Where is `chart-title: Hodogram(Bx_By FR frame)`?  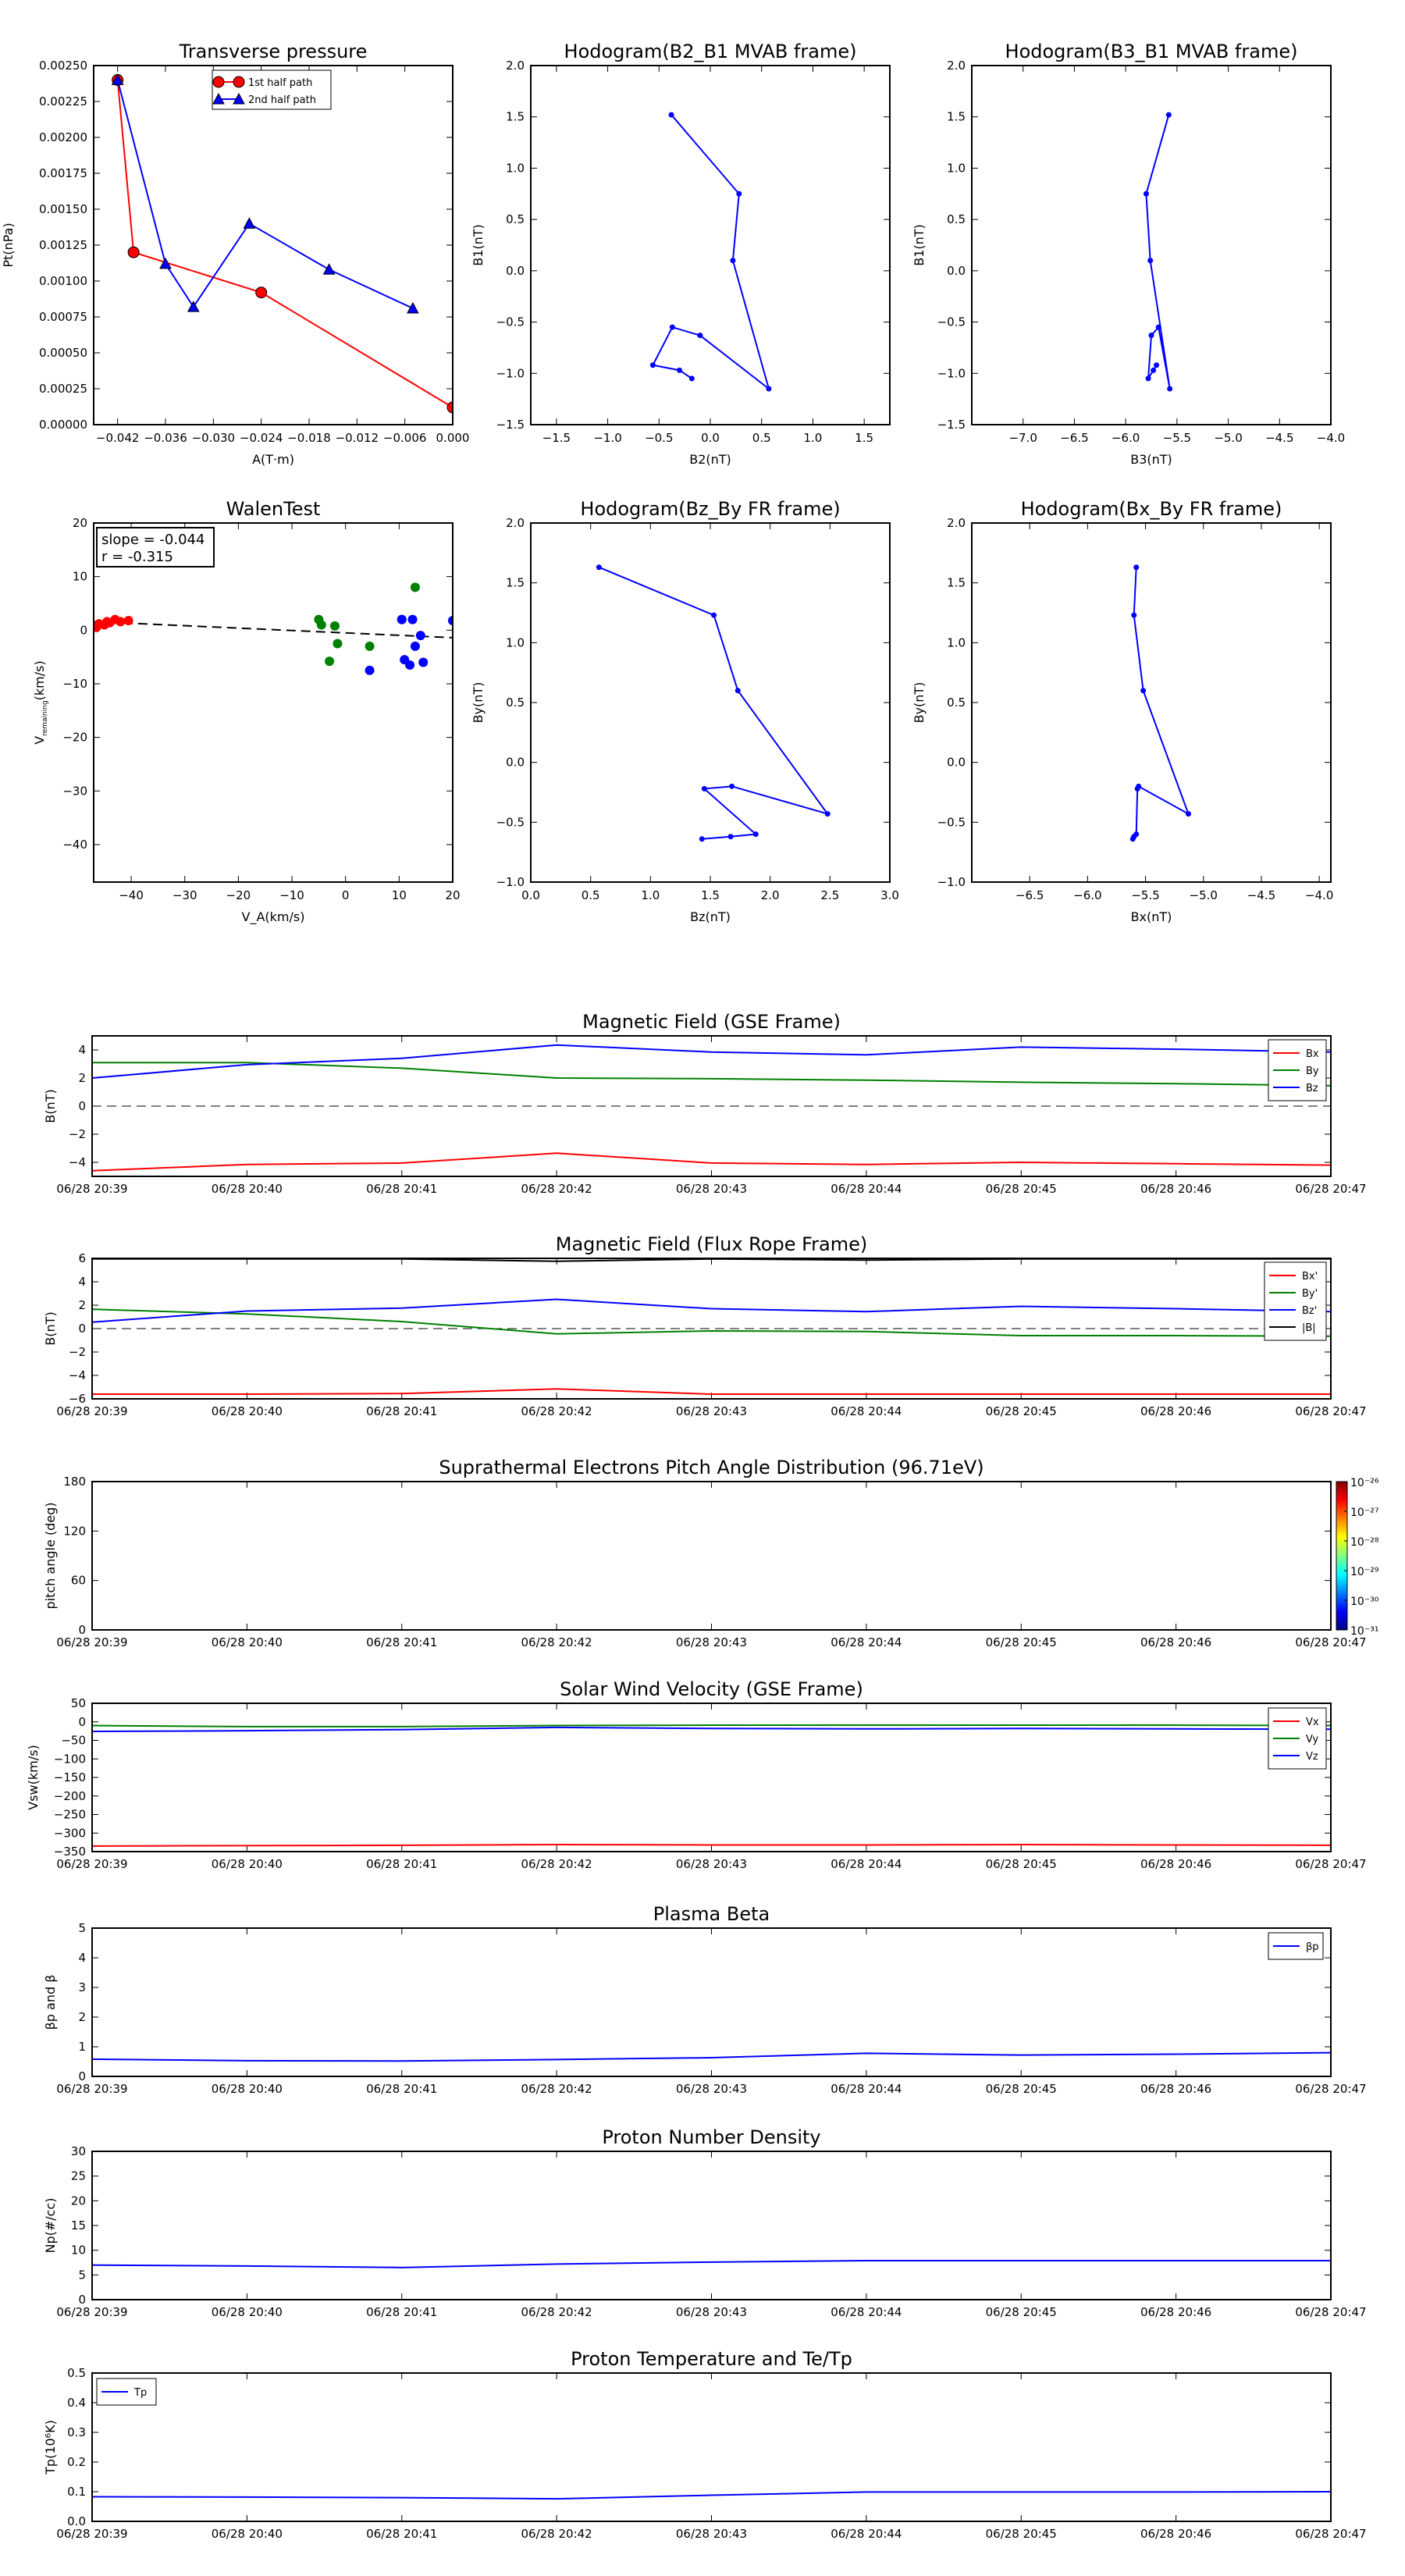 chart-title: Hodogram(Bx_By FR frame) is located at coordinates (1151, 509).